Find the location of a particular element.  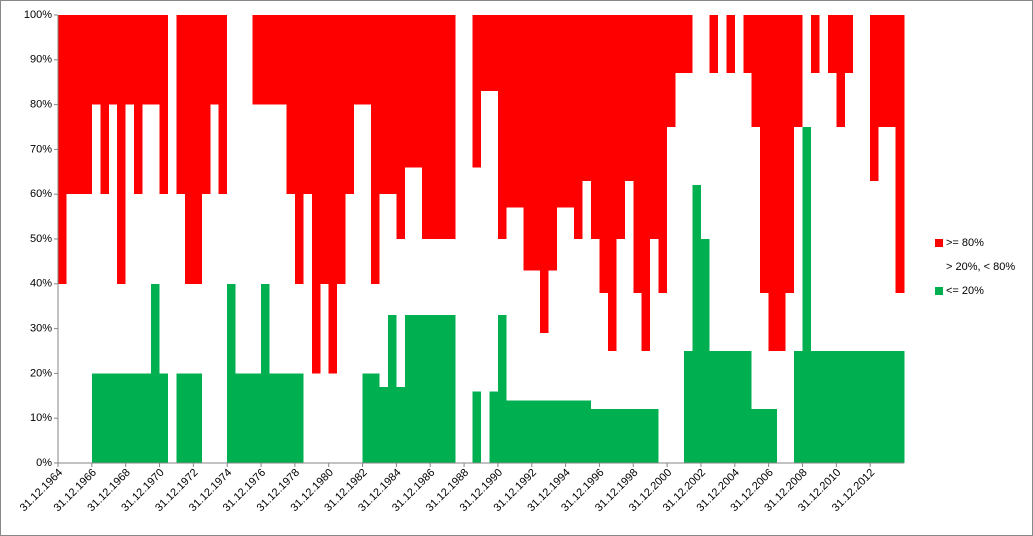

y-tick-label: 80% is located at coordinates (41, 105).